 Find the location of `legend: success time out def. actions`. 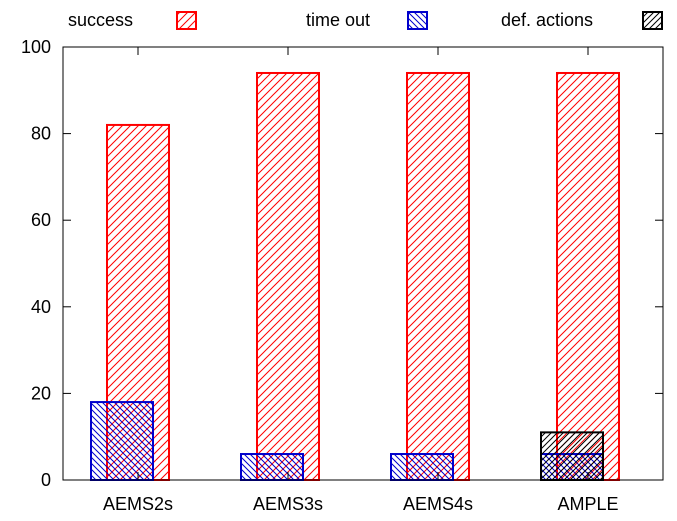

legend: success time out def. actions is located at coordinates (365, 20).